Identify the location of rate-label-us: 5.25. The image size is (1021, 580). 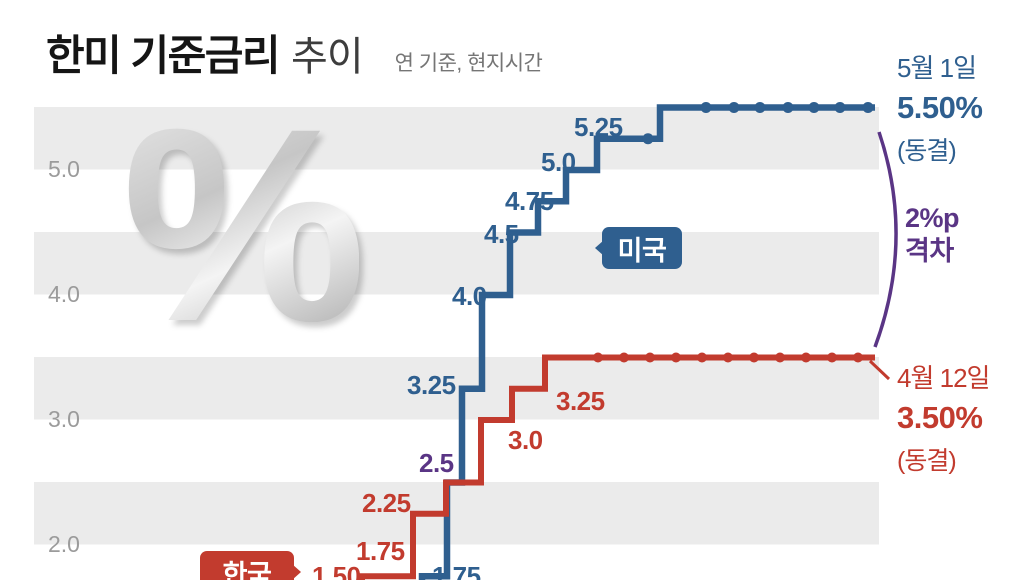
(598, 127).